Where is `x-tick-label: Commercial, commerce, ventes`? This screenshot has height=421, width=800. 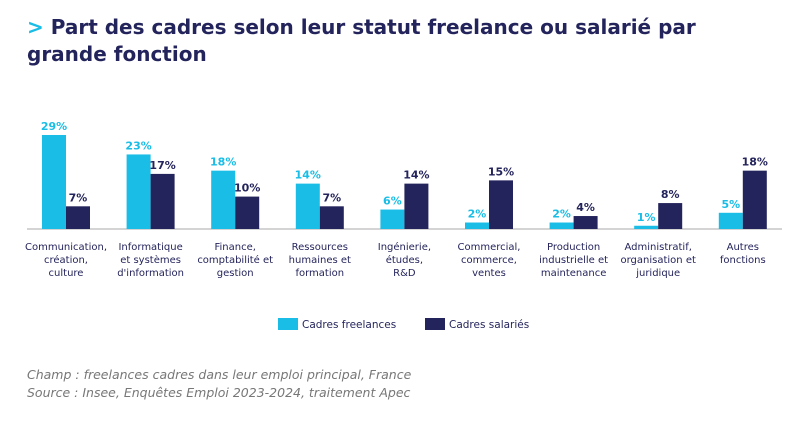
x-tick-label: Commercial, commerce, ventes is located at coordinates (489, 260).